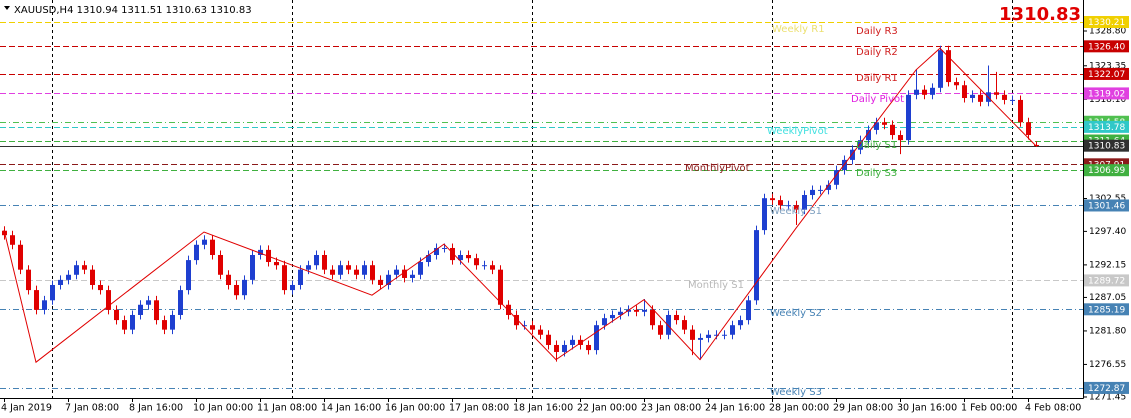 This screenshot has width=1131, height=418. What do you see at coordinates (799, 408) in the screenshot?
I see `x-tick-label: 28 Jan 00:00` at bounding box center [799, 408].